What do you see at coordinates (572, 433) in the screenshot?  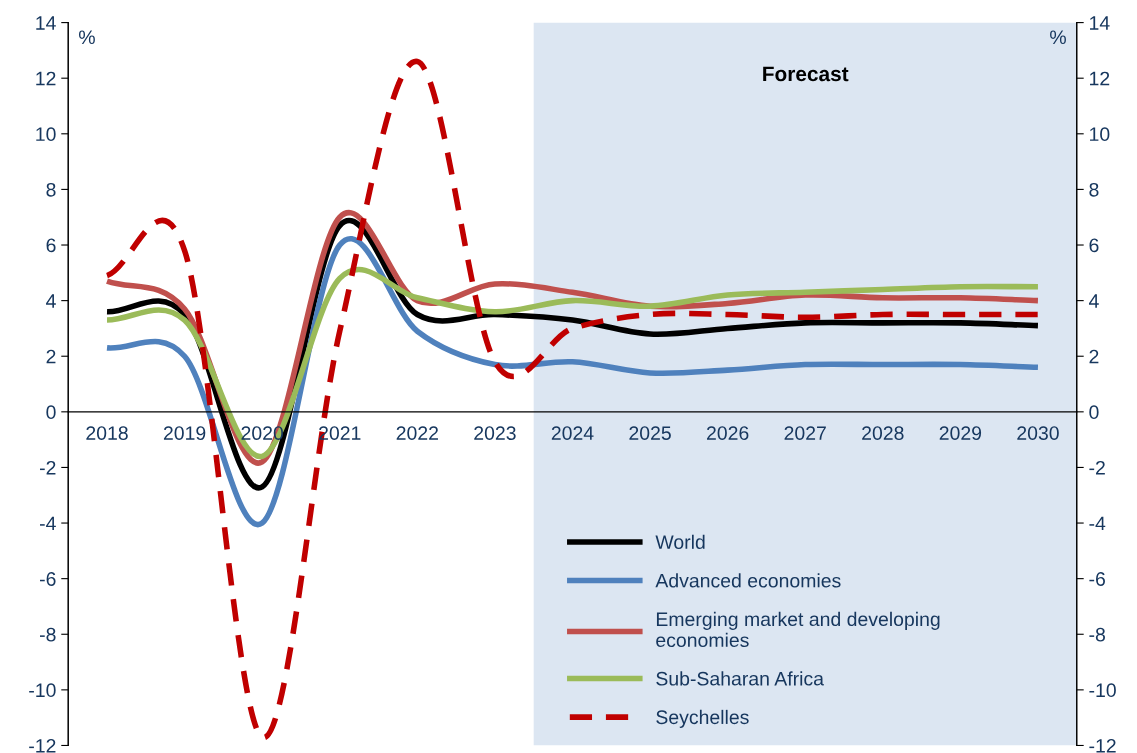 I see `x-tick-label: 2024` at bounding box center [572, 433].